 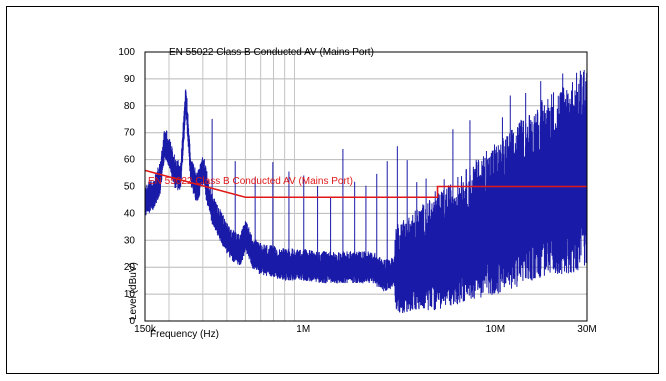 What do you see at coordinates (130, 240) in the screenshot?
I see `y-tick-label: 30` at bounding box center [130, 240].